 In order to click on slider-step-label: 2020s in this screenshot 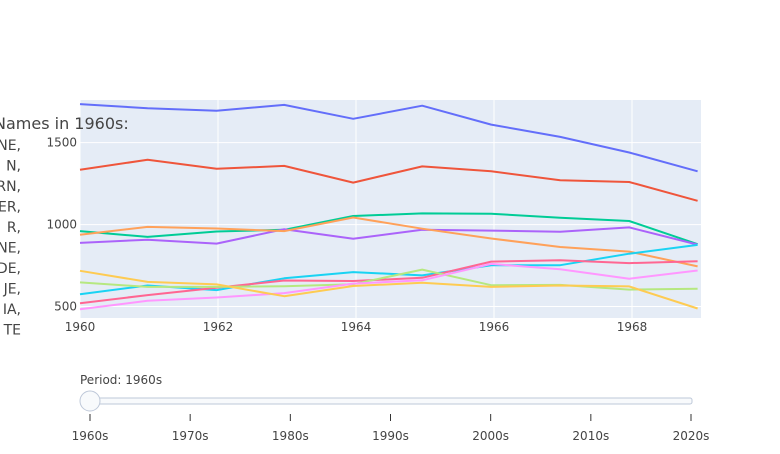, I will do `click(691, 436)`.